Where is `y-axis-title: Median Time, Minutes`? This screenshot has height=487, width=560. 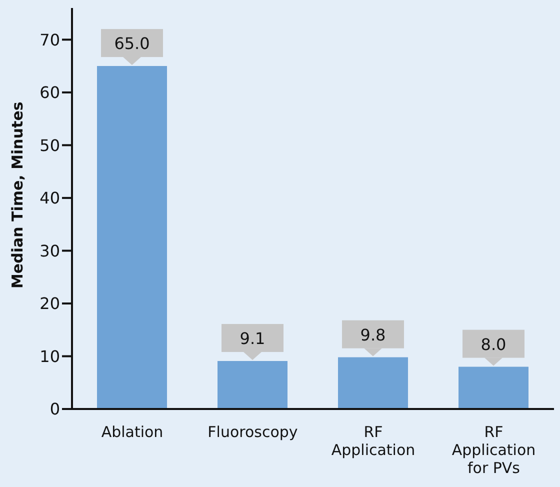 y-axis-title: Median Time, Minutes is located at coordinates (17, 195).